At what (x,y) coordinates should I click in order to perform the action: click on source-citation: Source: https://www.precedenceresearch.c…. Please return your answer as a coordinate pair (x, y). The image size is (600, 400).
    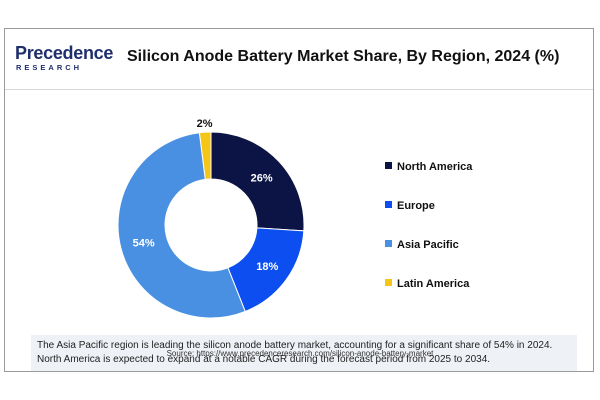
    Looking at the image, I should click on (300, 353).